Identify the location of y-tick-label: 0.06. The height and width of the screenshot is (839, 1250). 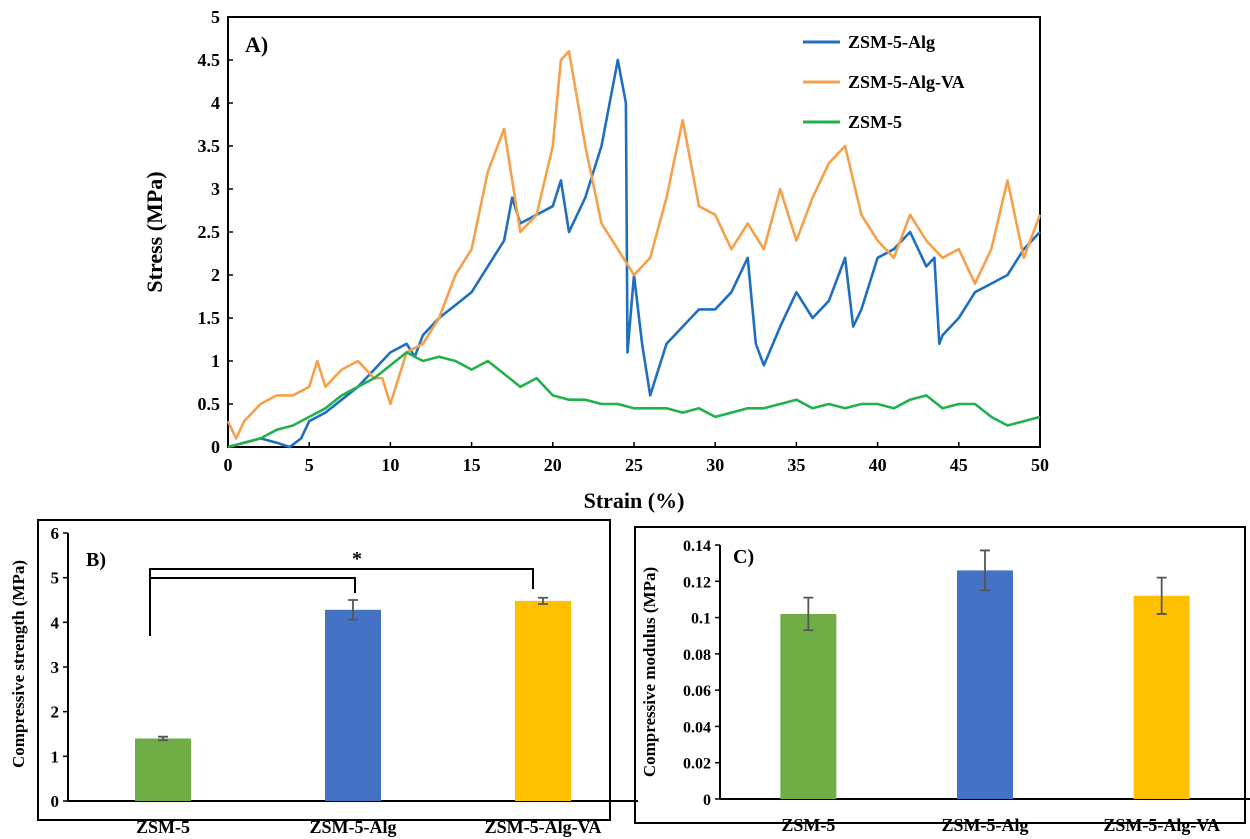
(697, 691).